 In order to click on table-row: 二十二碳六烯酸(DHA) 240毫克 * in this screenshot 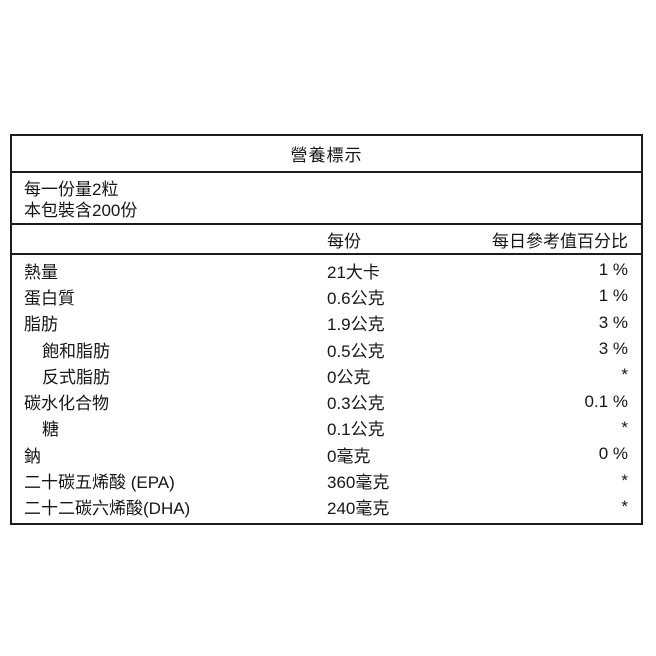, I will do `click(326, 507)`.